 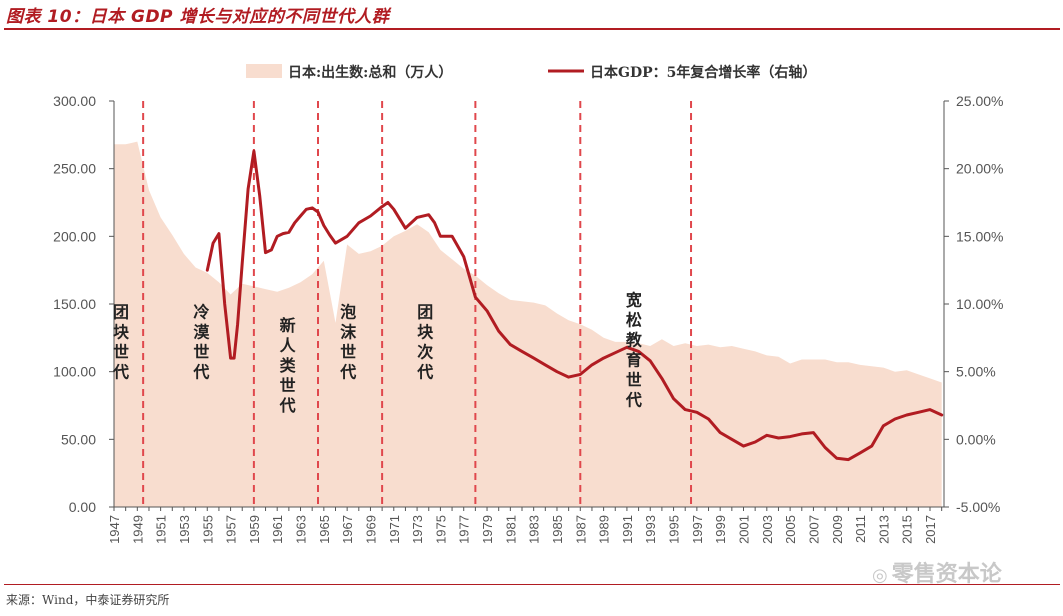 What do you see at coordinates (532, 29) in the screenshot?
I see `title-divider` at bounding box center [532, 29].